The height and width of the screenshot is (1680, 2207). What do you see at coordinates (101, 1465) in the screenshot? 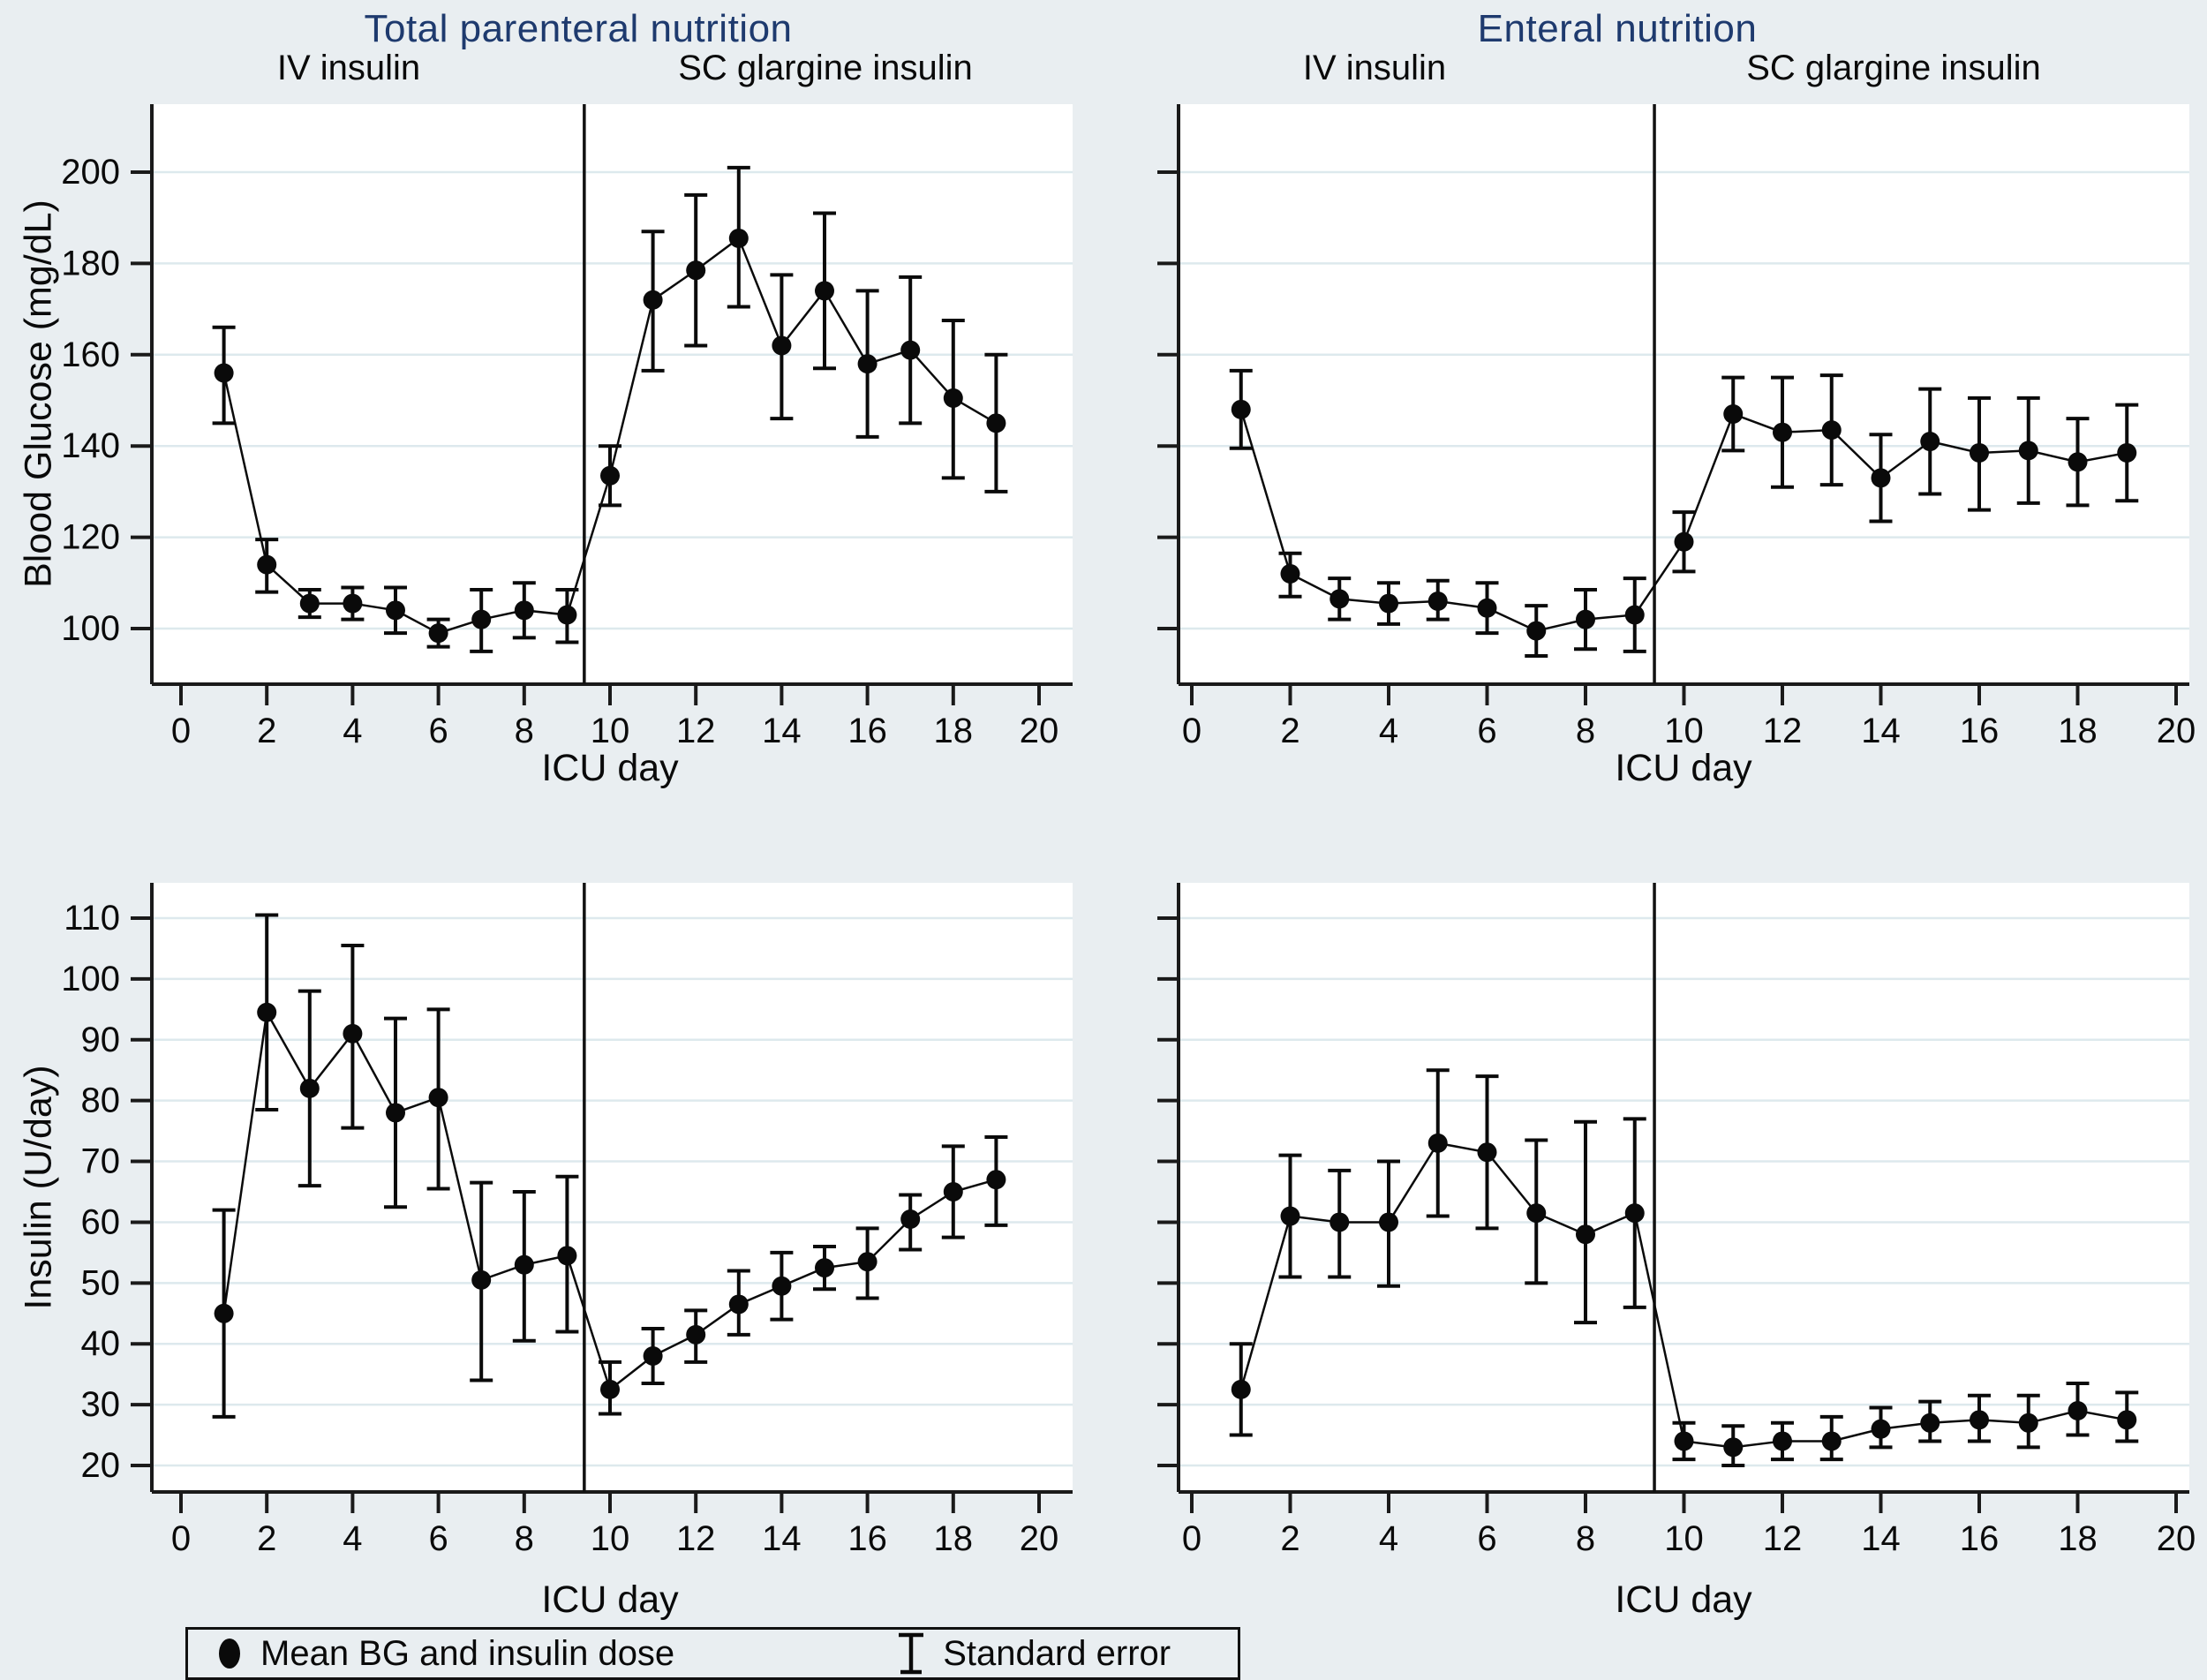
I see `y-tick-label: 20` at bounding box center [101, 1465].